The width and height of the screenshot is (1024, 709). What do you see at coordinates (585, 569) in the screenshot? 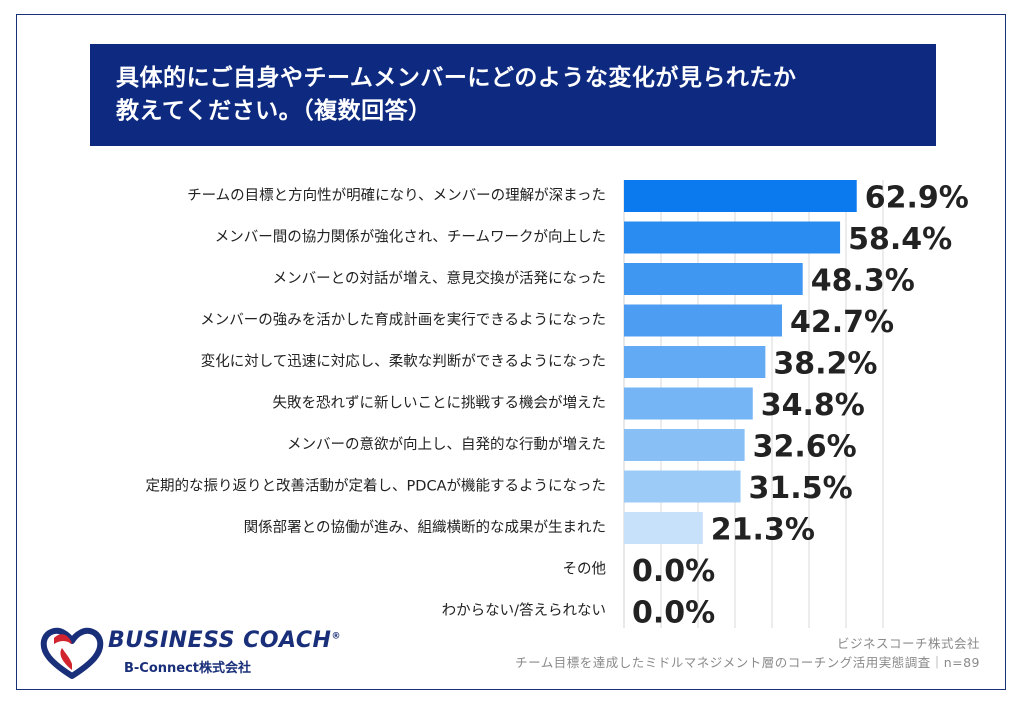
I see `category-label: その他` at bounding box center [585, 569].